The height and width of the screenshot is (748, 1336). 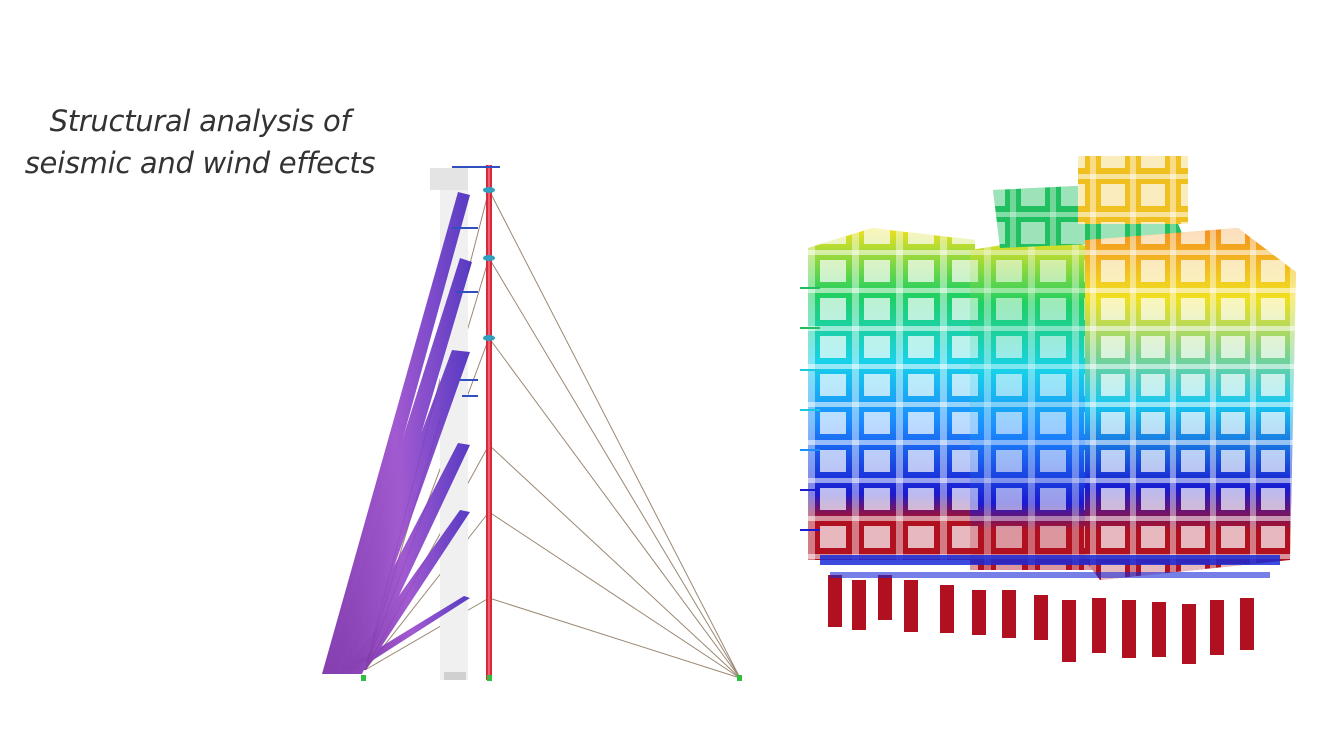 I want to click on caption-line-1: Structural analysis of, so click(x=200, y=121).